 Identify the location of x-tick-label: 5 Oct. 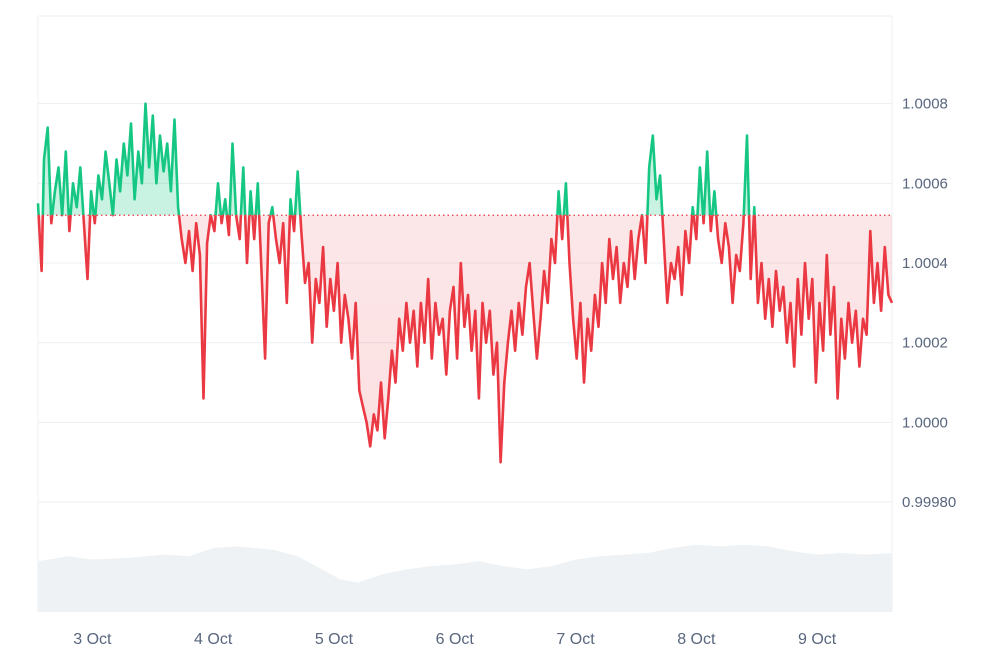
(334, 639).